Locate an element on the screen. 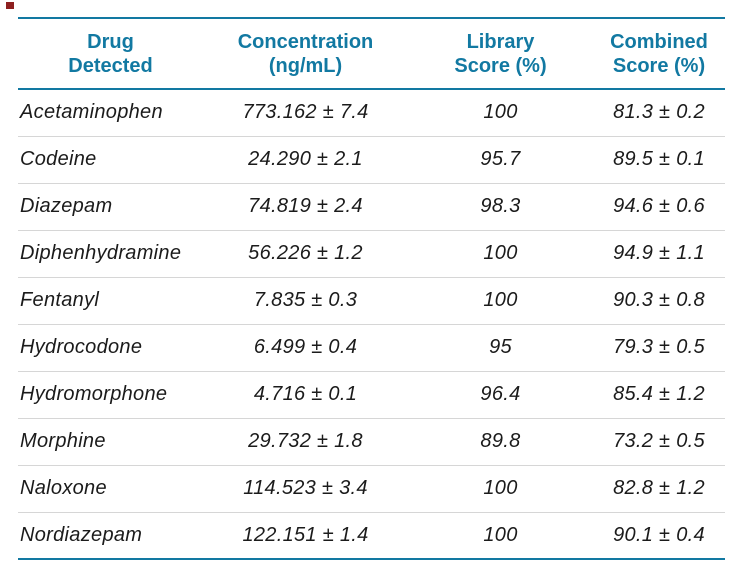  table-row: Codeine 24.290 ± 2.1 95.7 89.5 ± 0.1 is located at coordinates (371, 160).